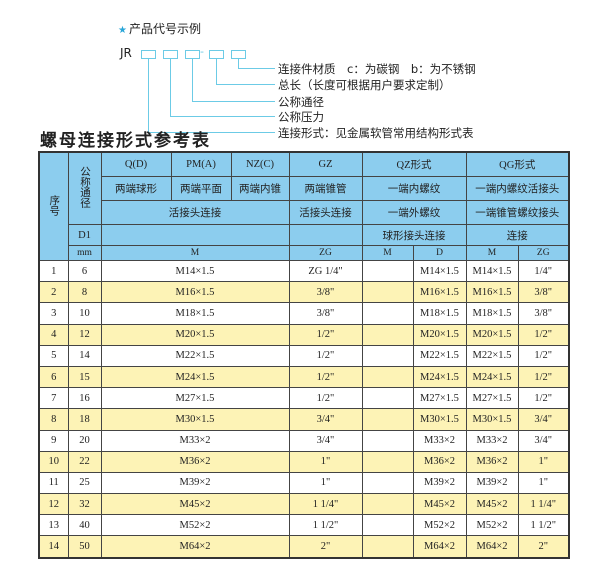 The image size is (600, 567). I want to click on cell-no: 3, so click(53, 313).